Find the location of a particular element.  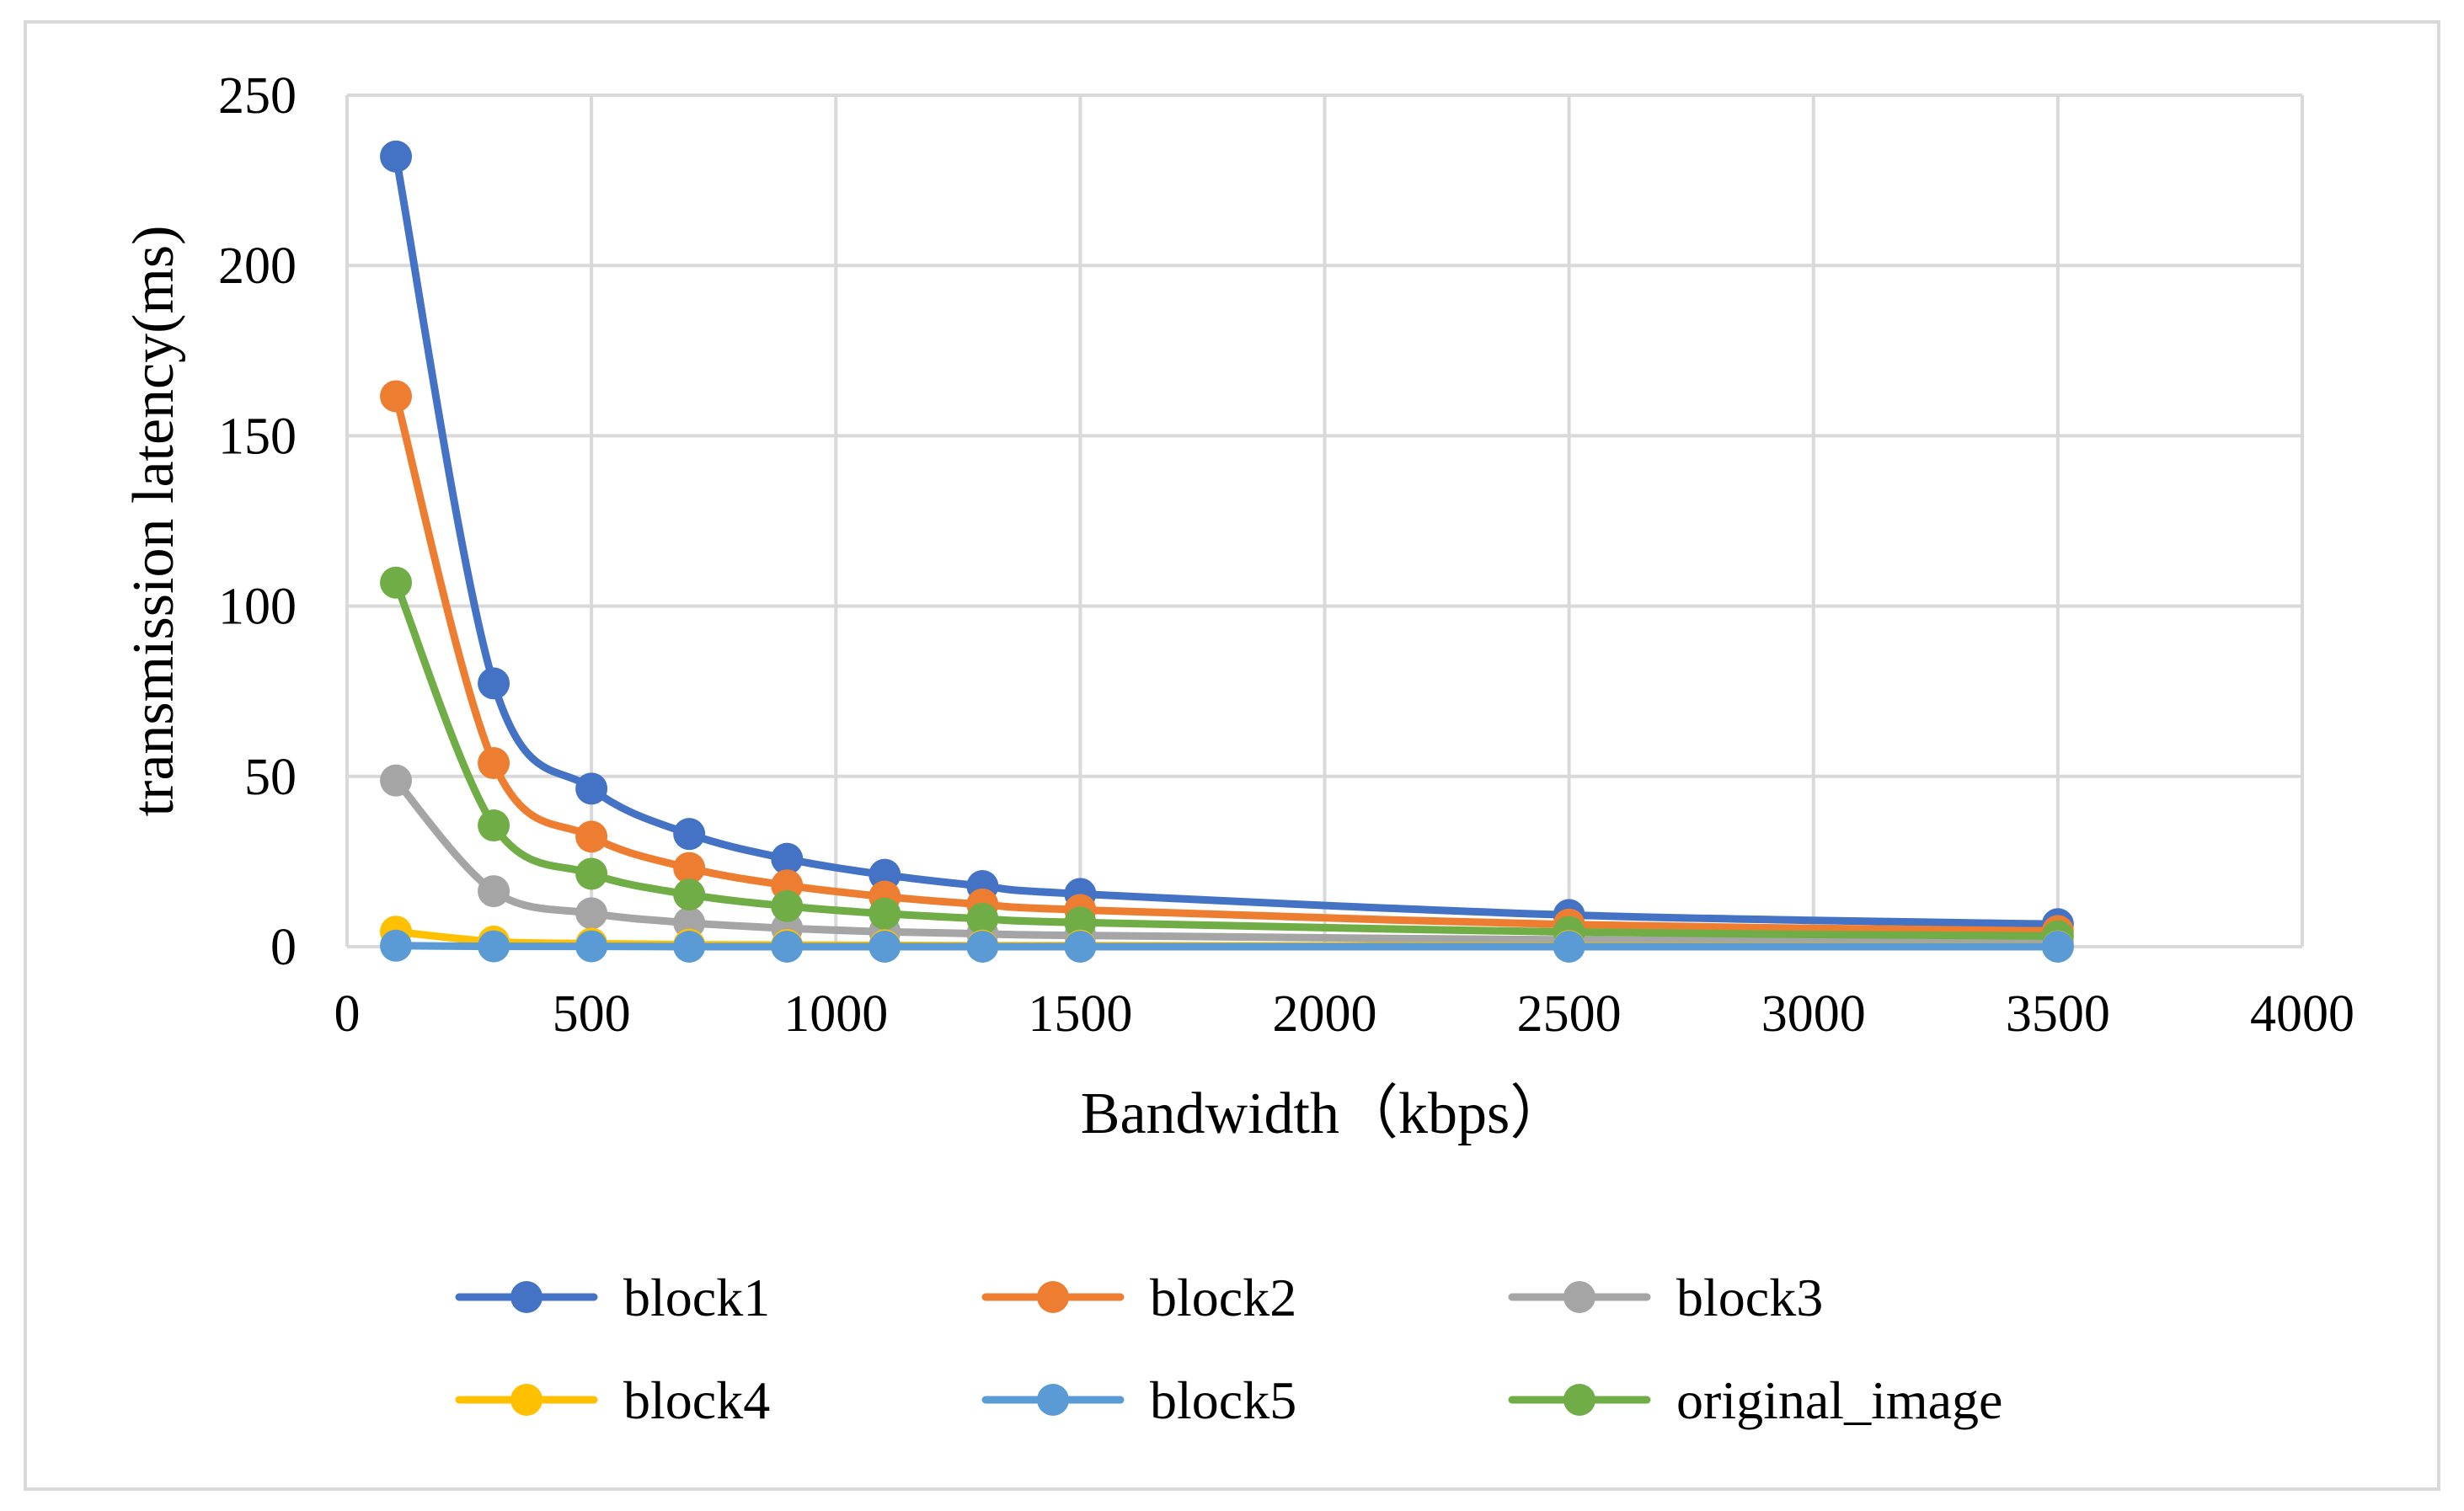

y-tick-label: 50 is located at coordinates (271, 777).